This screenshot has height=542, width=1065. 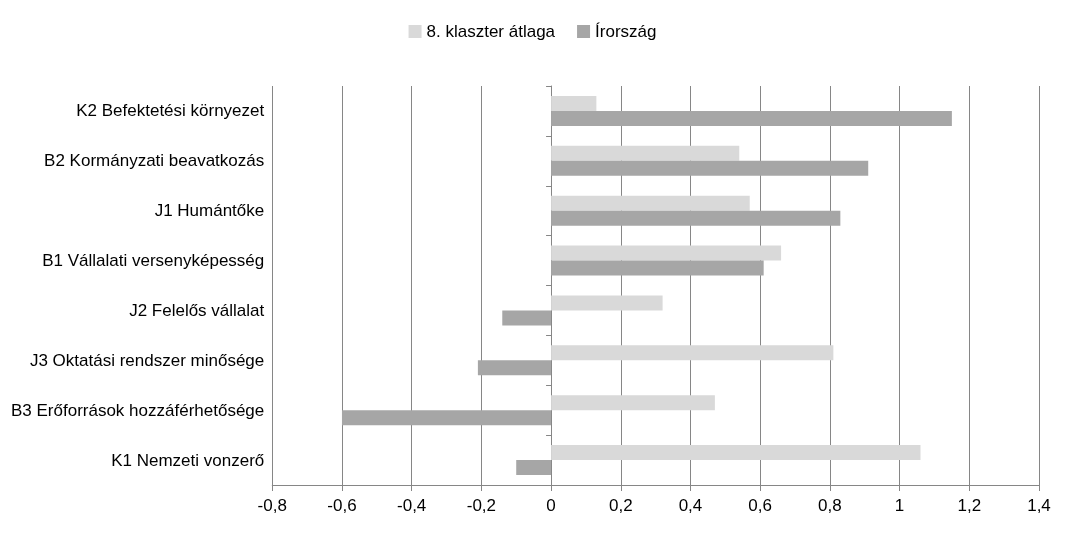 I want to click on x-tick-label: 0,6, so click(x=760, y=505).